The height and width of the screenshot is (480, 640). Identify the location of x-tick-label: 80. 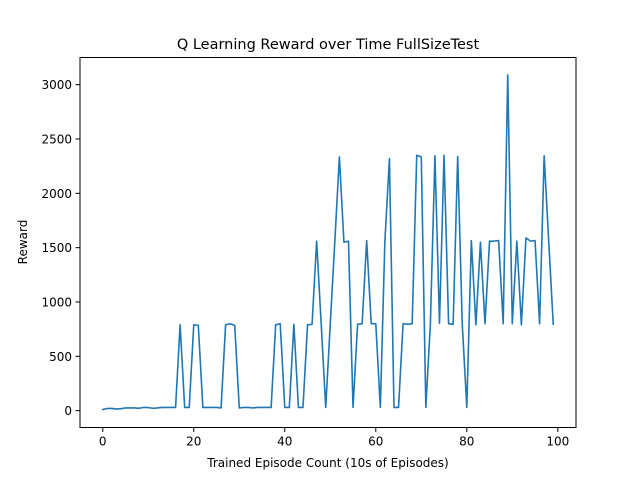
(466, 442).